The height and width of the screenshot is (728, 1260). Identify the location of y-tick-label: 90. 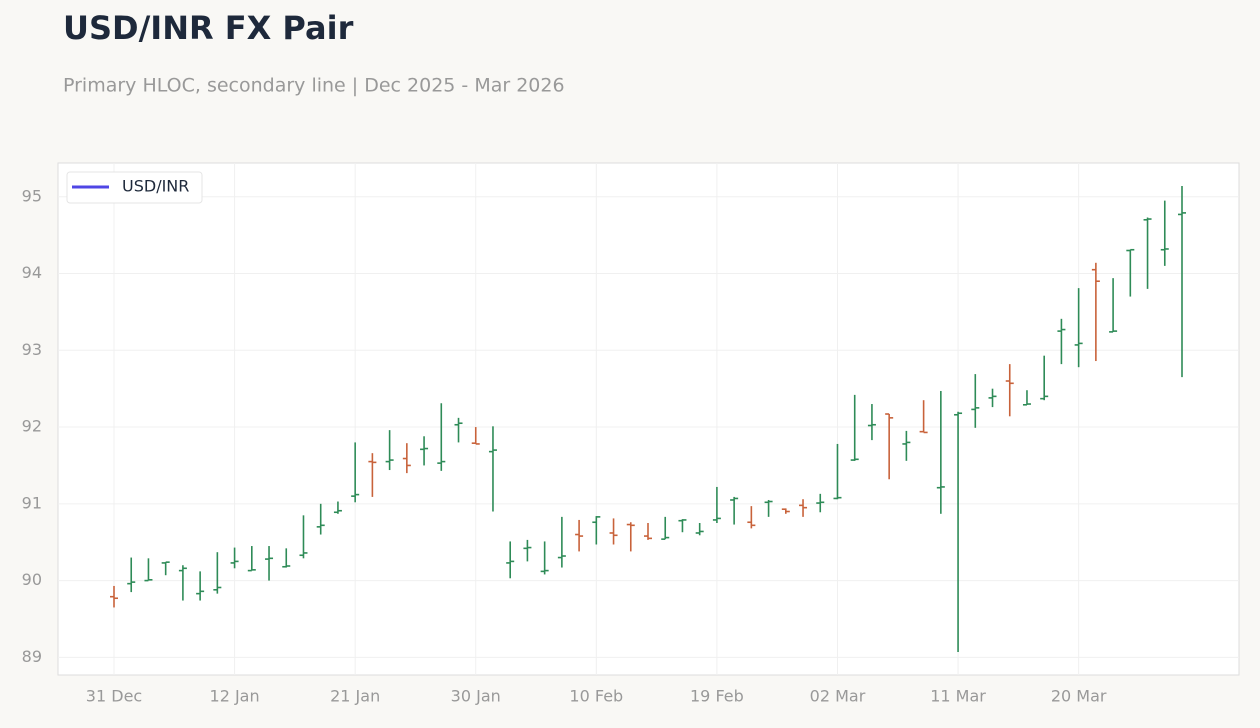
(32, 579).